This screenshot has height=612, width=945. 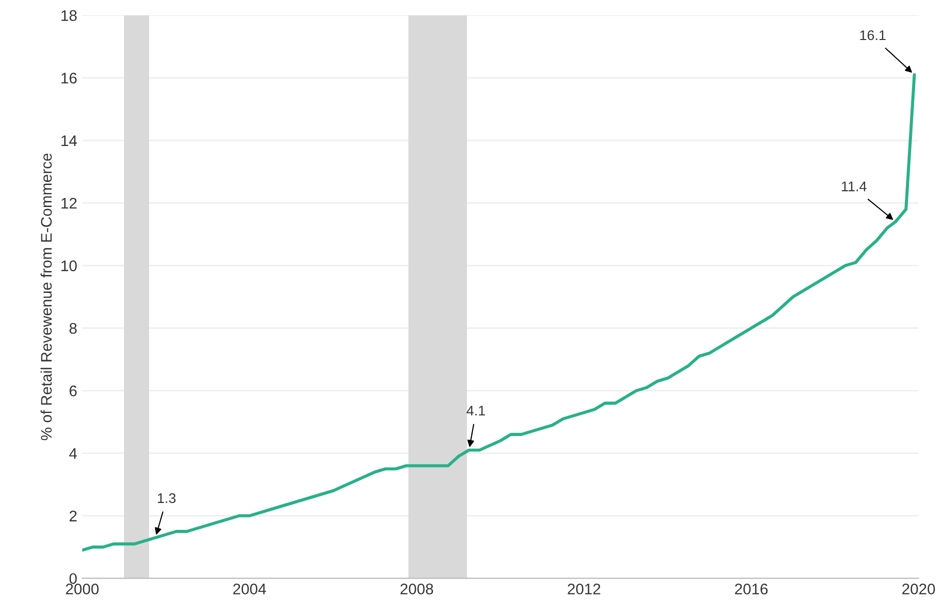 I want to click on y-tick-label: 18, so click(x=69, y=15).